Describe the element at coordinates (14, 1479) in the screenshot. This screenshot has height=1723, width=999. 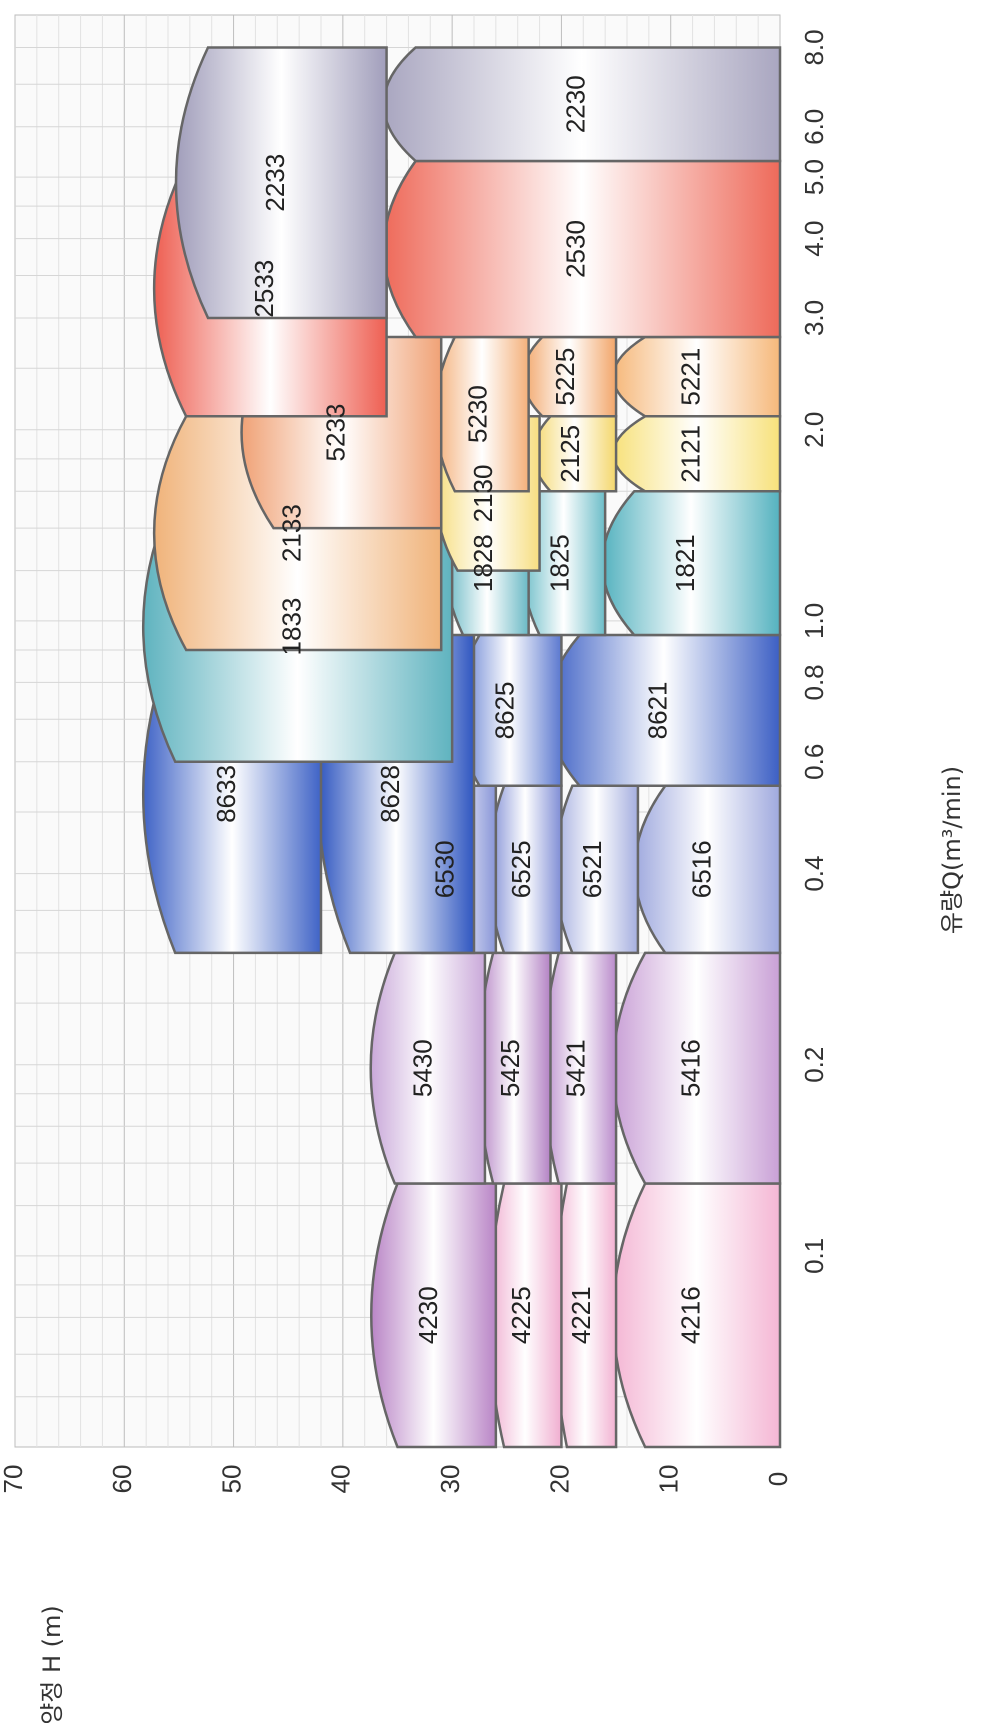
I see `y-tick-label: 70` at that location.